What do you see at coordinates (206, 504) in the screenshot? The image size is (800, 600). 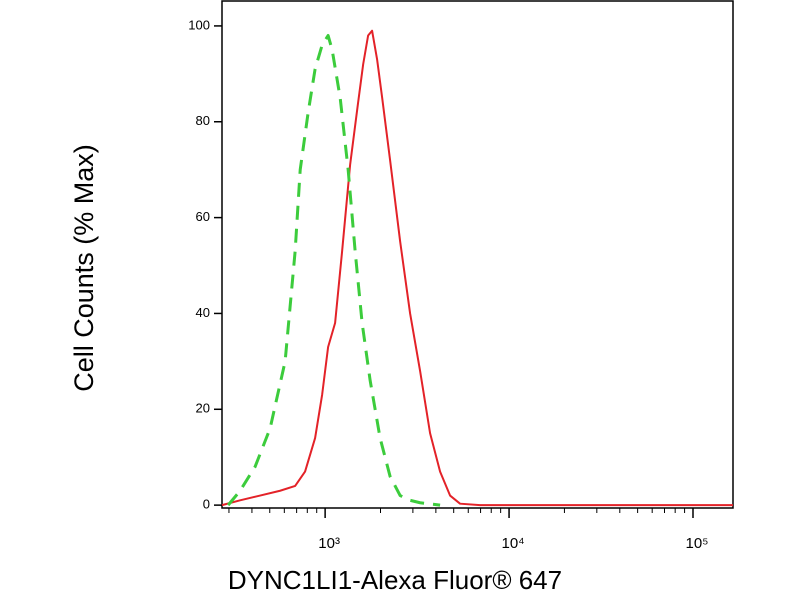 I see `y-tick-label: 0` at bounding box center [206, 504].